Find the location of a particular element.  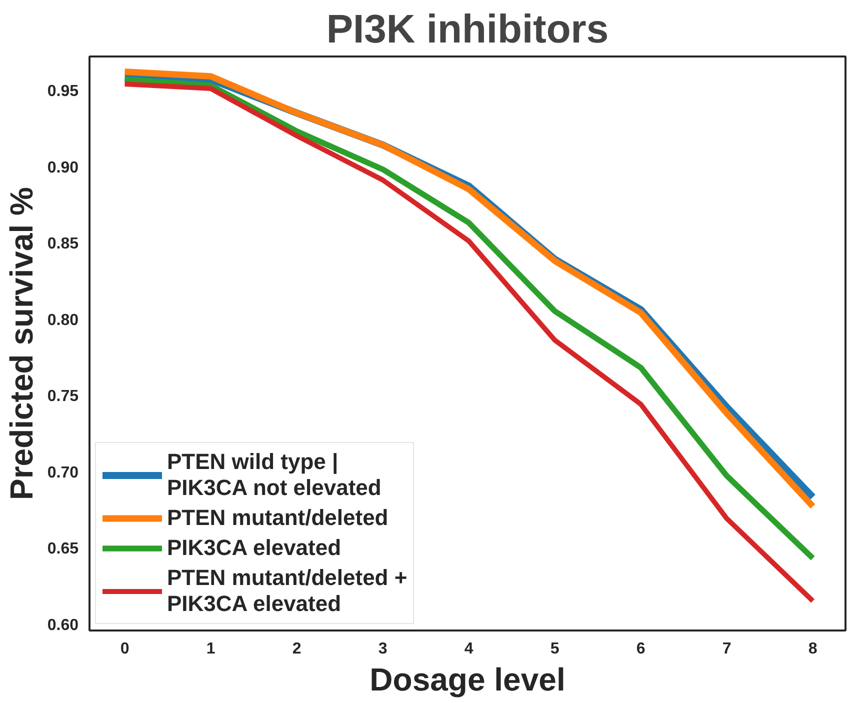

x-tick-label: 1 is located at coordinates (211, 649).